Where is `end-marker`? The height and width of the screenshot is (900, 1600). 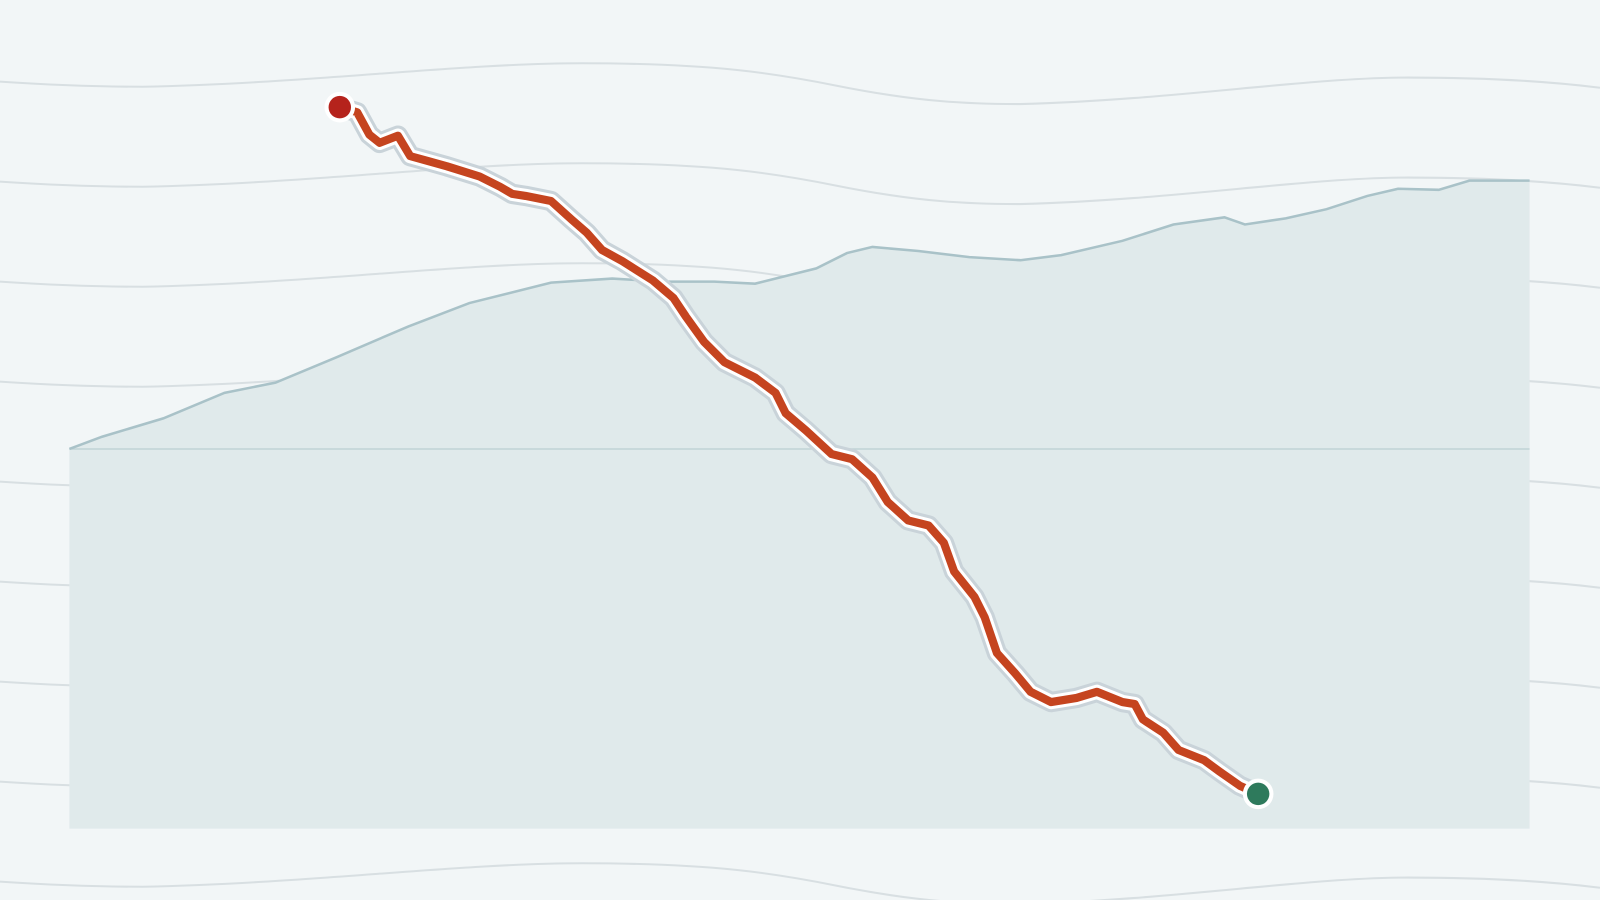
end-marker is located at coordinates (1258, 794).